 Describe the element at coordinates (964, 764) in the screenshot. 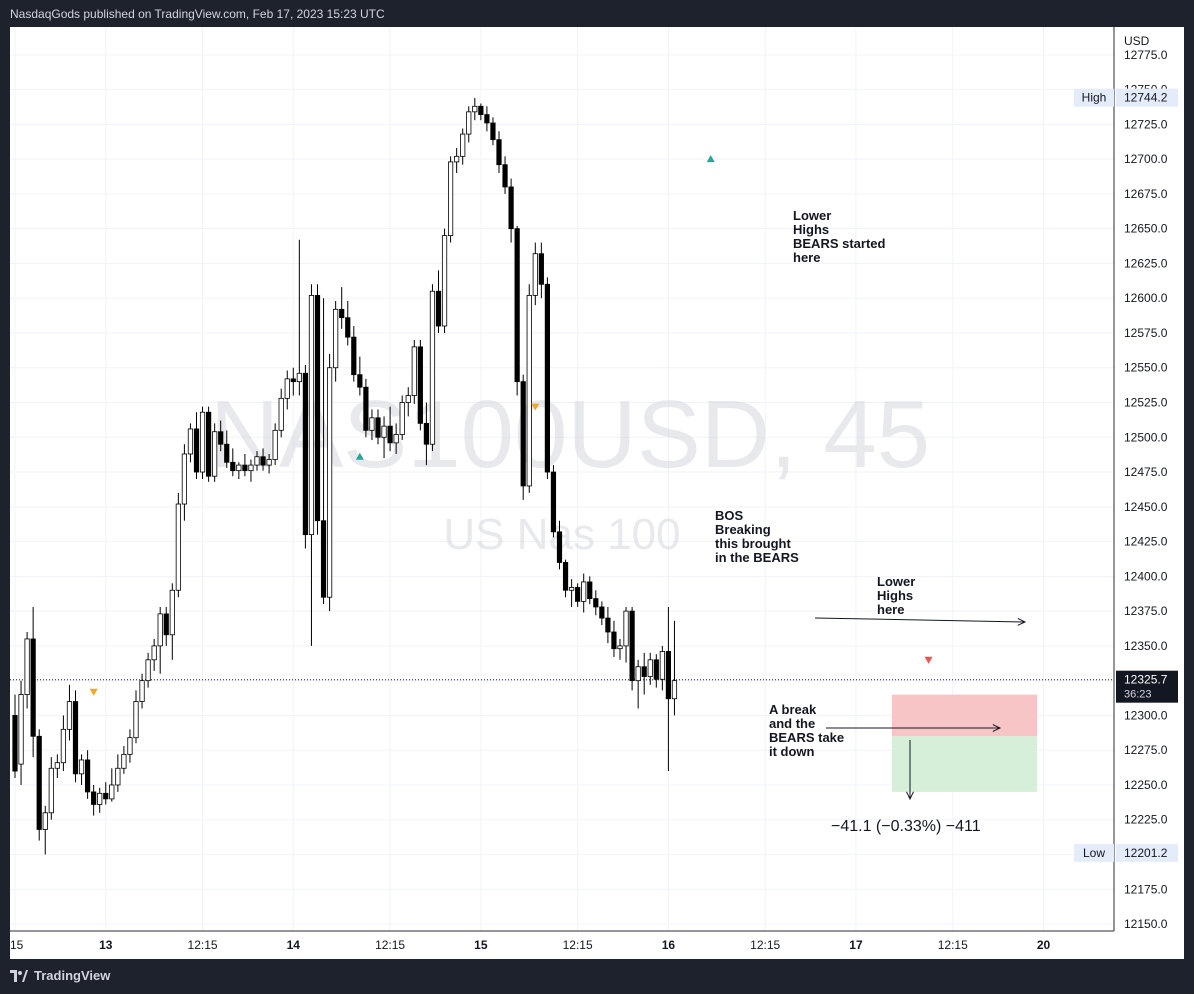

I see `take-profit-zone` at that location.